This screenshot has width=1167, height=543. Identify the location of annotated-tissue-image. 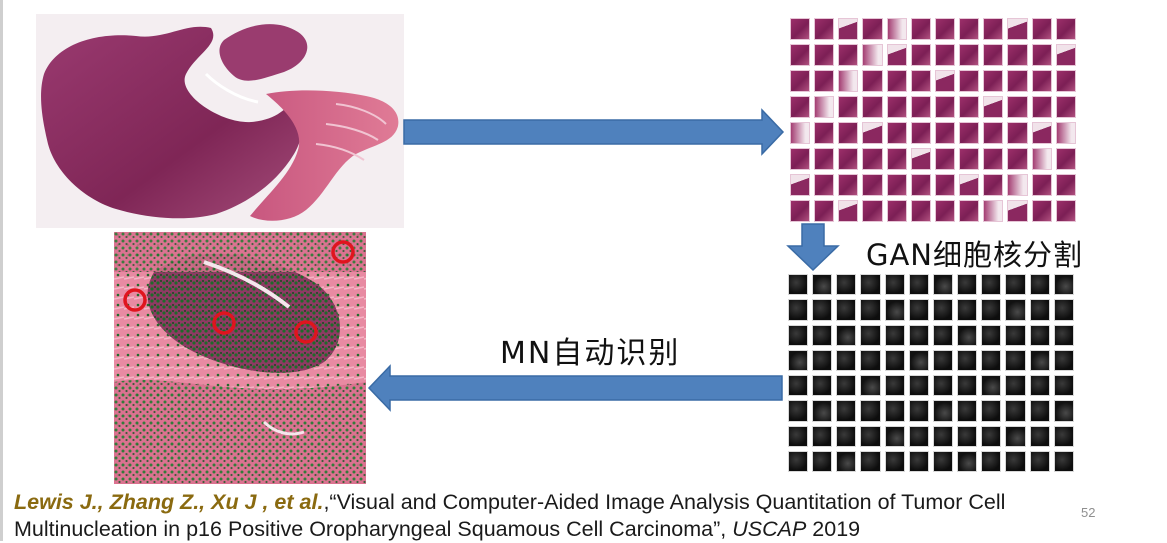
(240, 358).